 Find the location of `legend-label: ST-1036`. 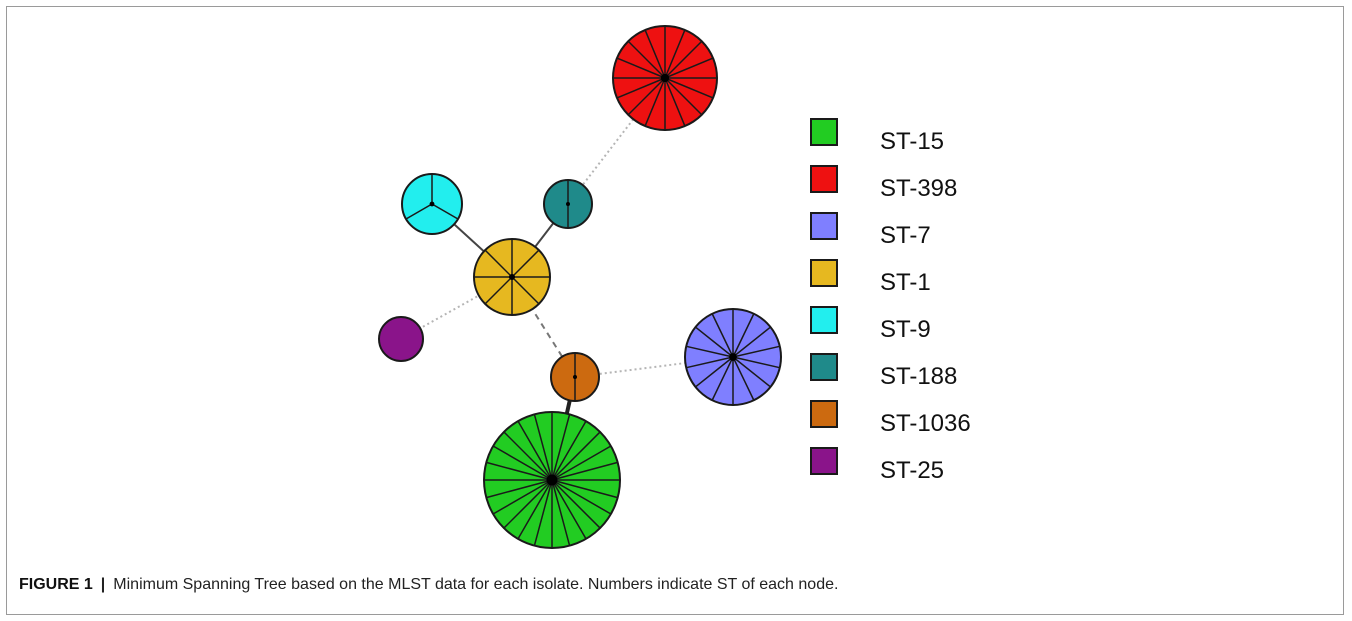

legend-label: ST-1036 is located at coordinates (925, 423).